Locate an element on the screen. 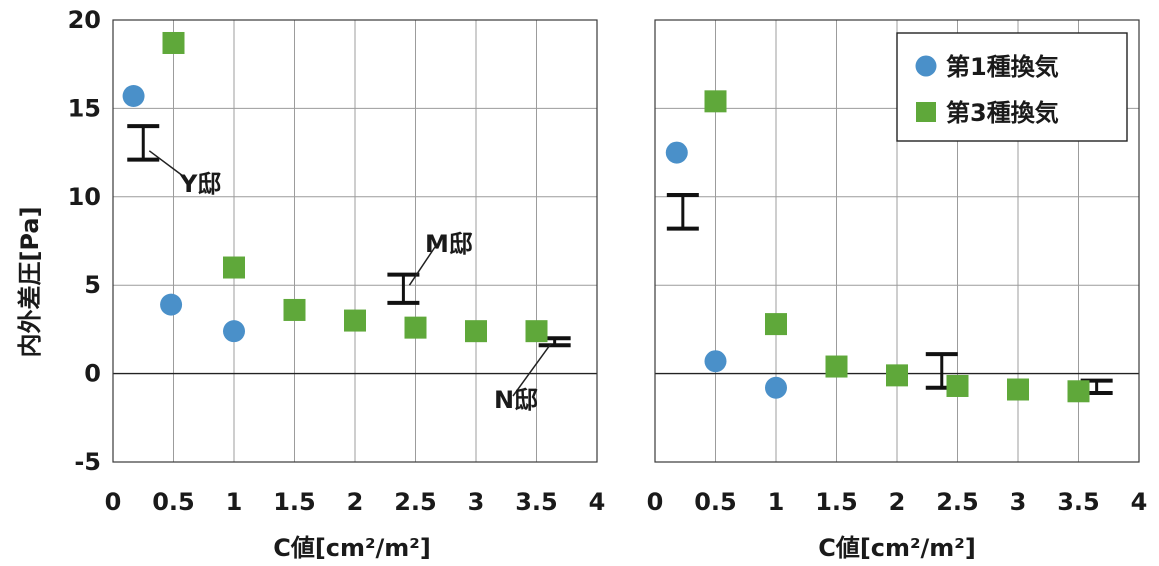  legend: 第1種換気 第3種換気 is located at coordinates (1012, 87).